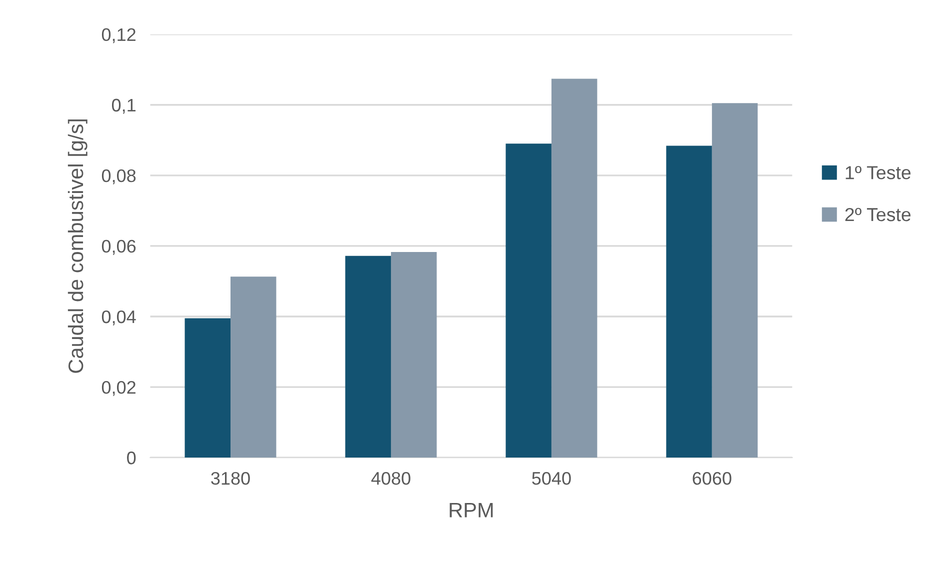 The width and height of the screenshot is (951, 572). Describe the element at coordinates (78, 246) in the screenshot. I see `y-axis-title: Caudal de combustivel [g/s]` at that location.